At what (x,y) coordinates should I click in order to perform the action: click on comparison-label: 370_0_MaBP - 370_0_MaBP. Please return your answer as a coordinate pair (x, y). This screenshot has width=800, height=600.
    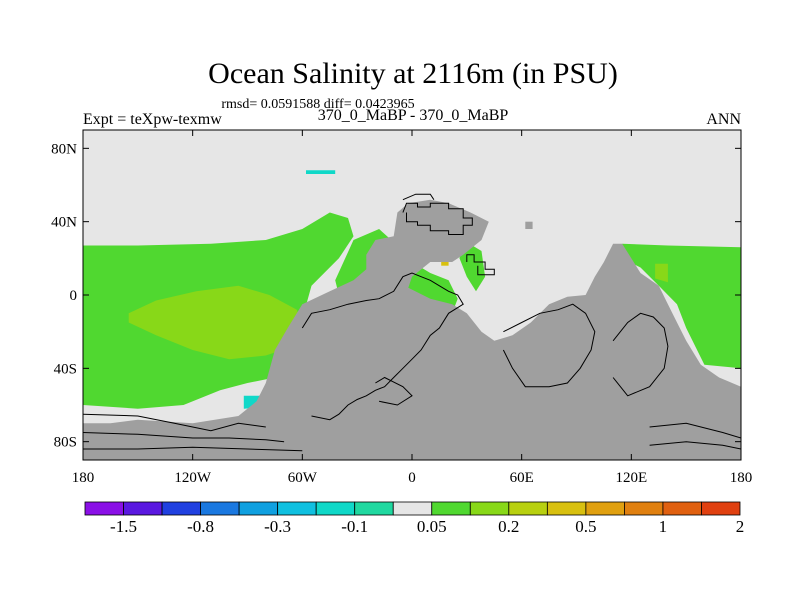
    Looking at the image, I should click on (413, 115).